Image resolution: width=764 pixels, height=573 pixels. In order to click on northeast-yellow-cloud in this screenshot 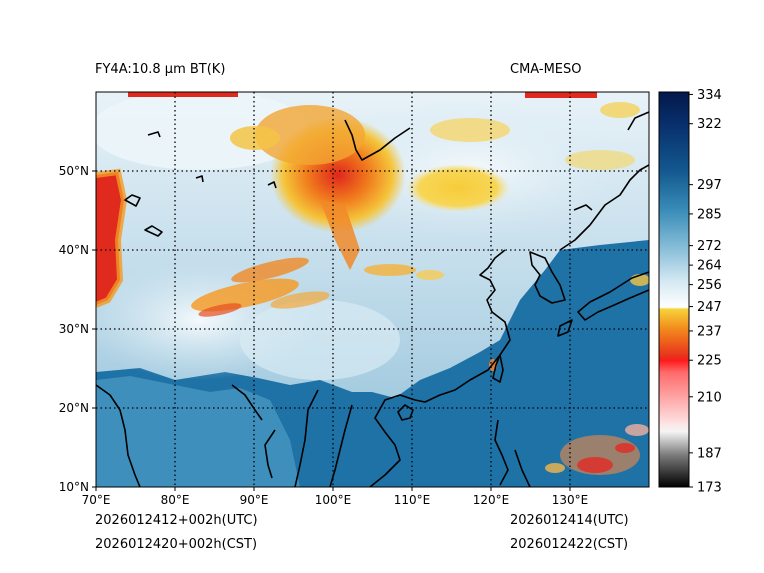, I will do `click(458, 188)`.